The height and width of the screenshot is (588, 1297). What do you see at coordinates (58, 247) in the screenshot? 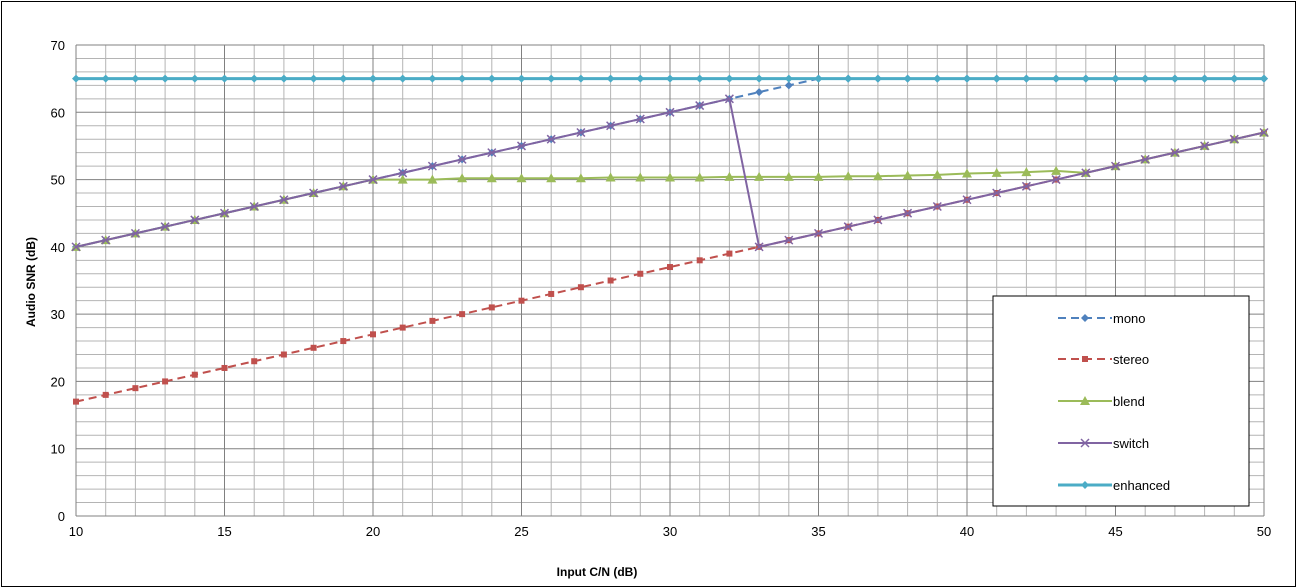
I see `y-tick-label: 40` at bounding box center [58, 247].